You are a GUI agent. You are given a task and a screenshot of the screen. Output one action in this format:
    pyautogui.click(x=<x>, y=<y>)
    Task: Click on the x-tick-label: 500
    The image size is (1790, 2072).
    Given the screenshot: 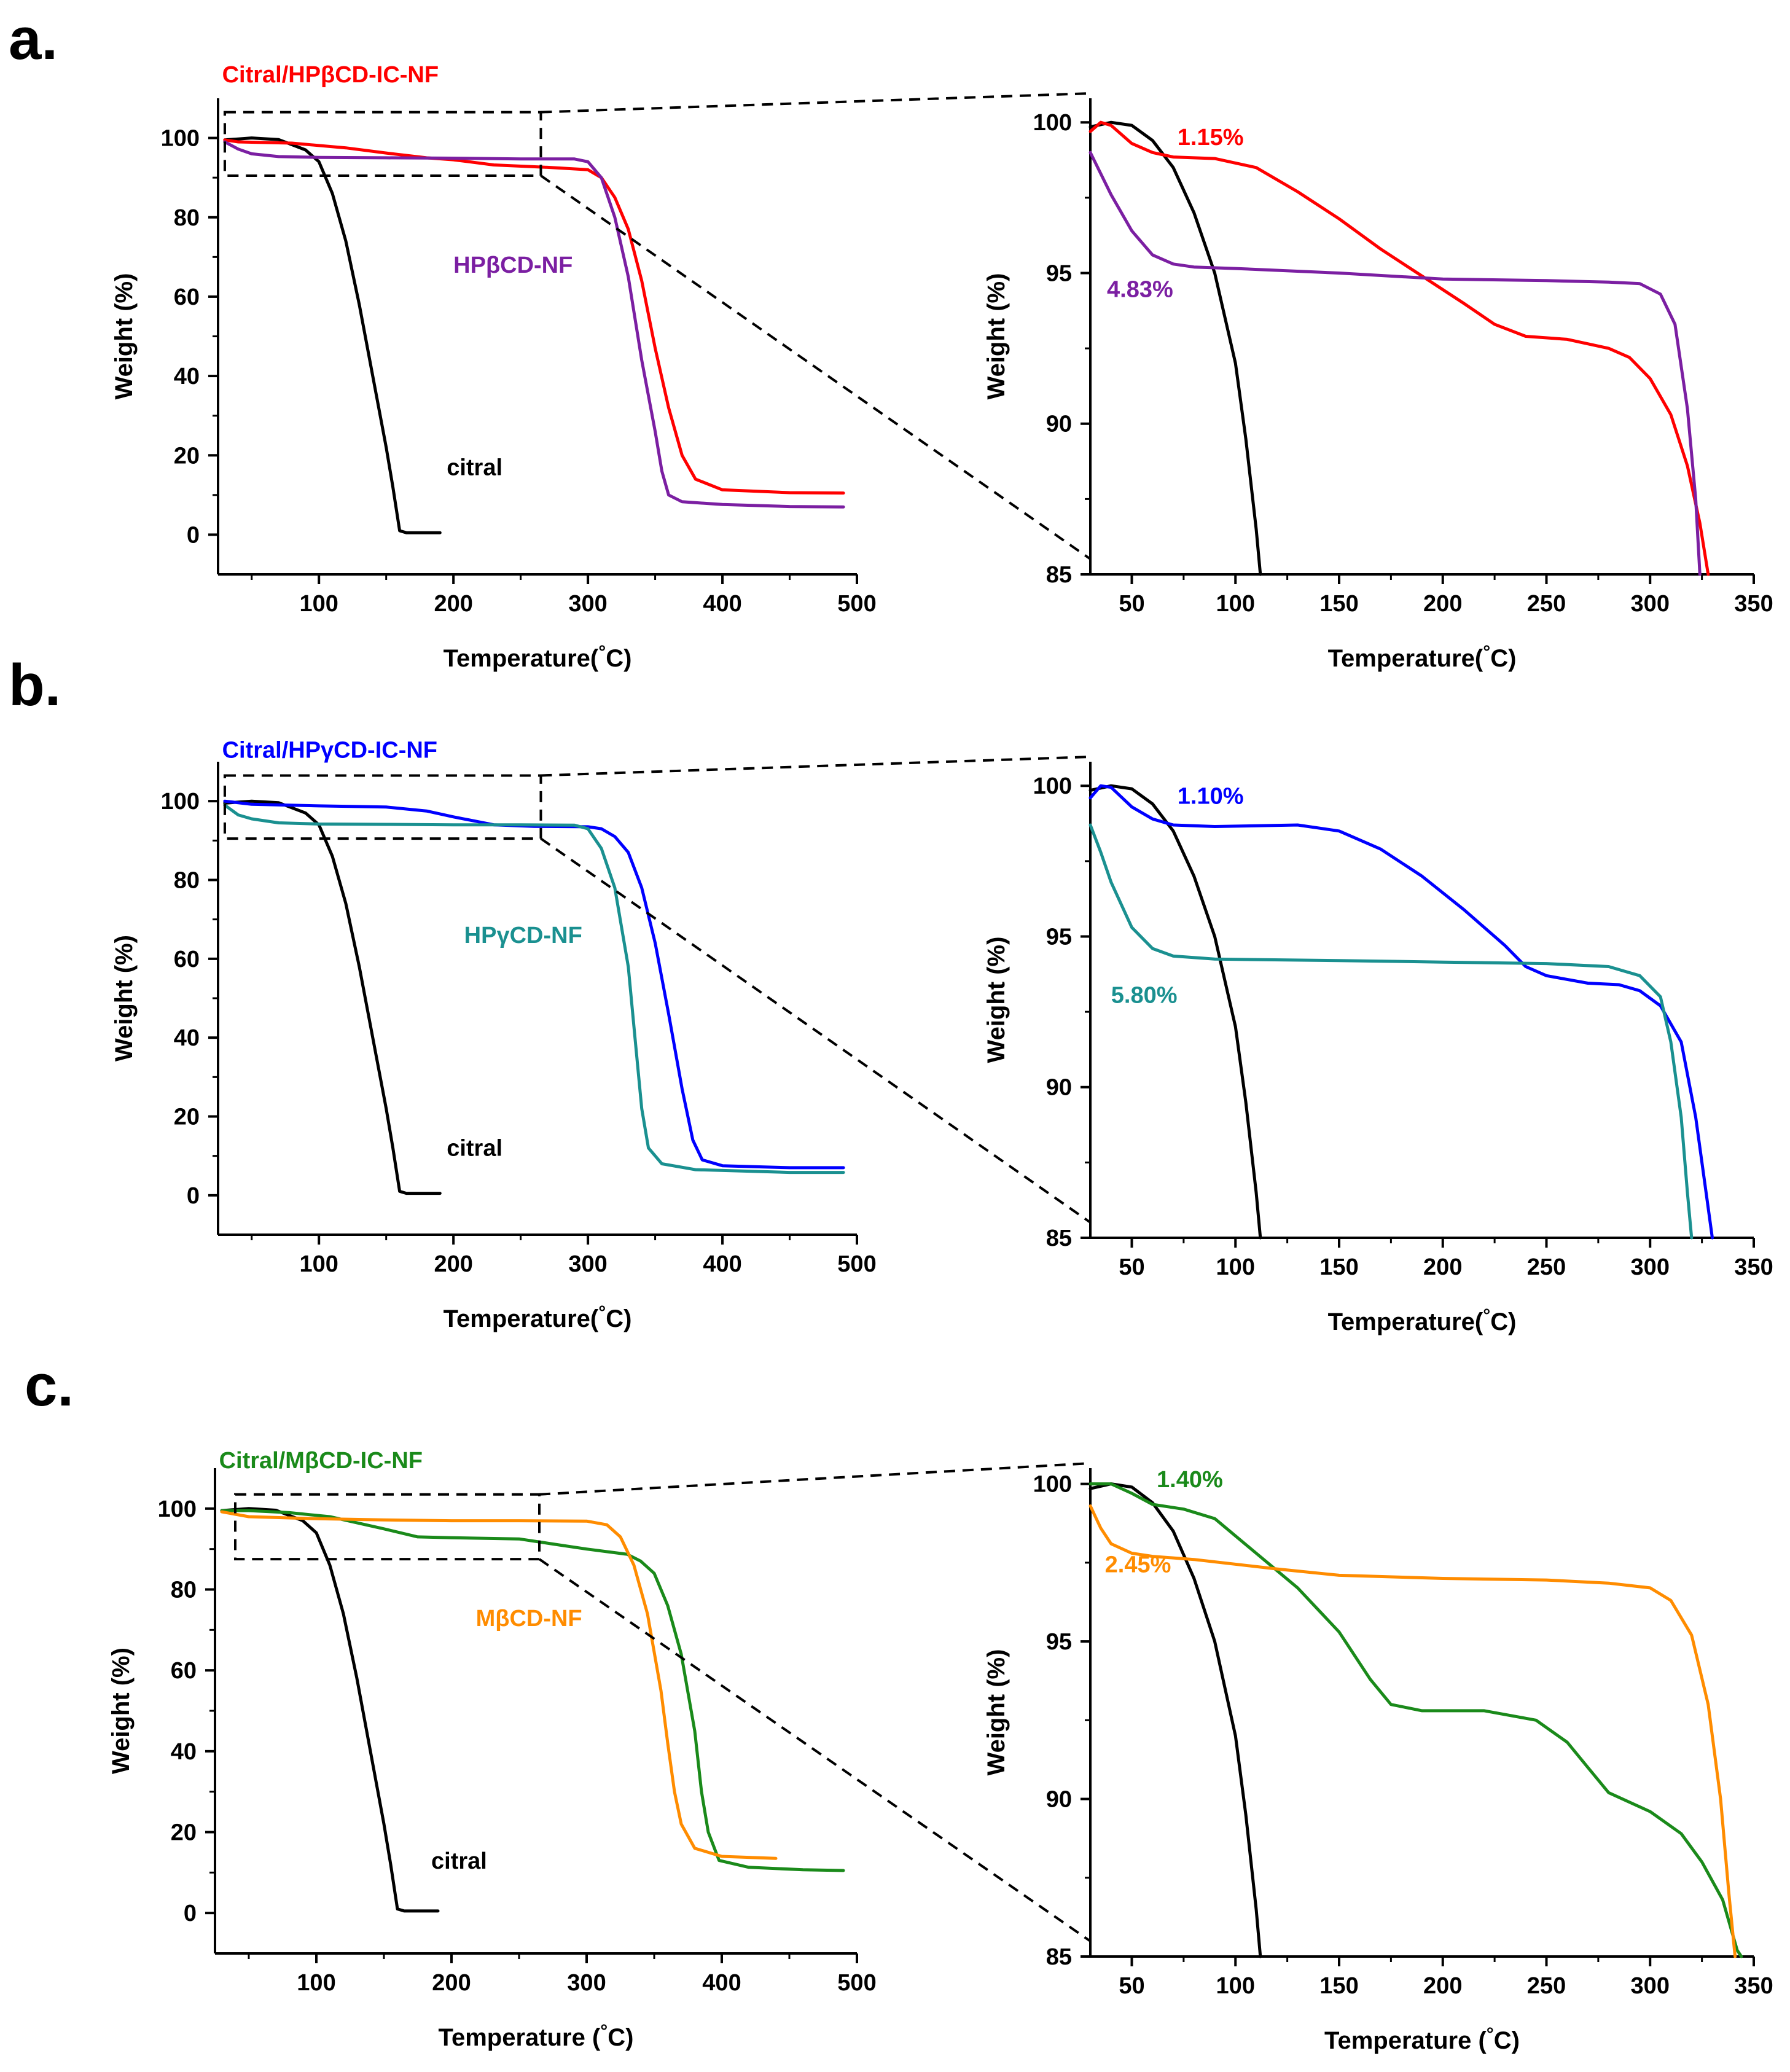 What is the action you would take?
    pyautogui.click(x=856, y=1264)
    